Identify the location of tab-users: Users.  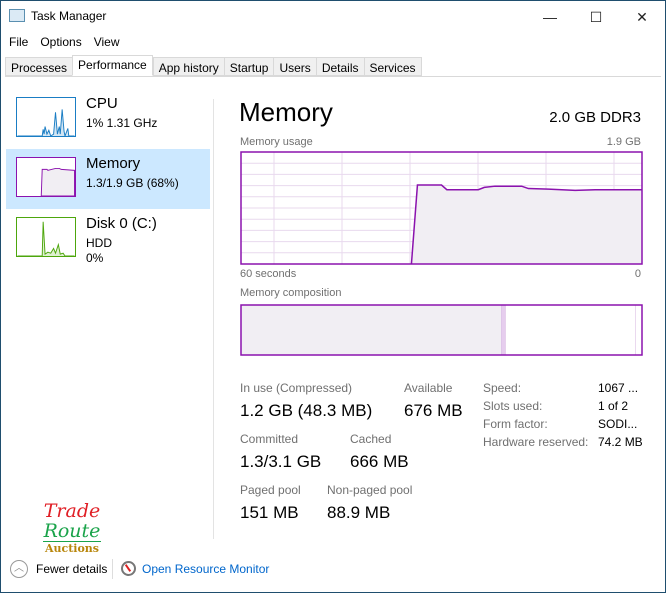
(294, 66).